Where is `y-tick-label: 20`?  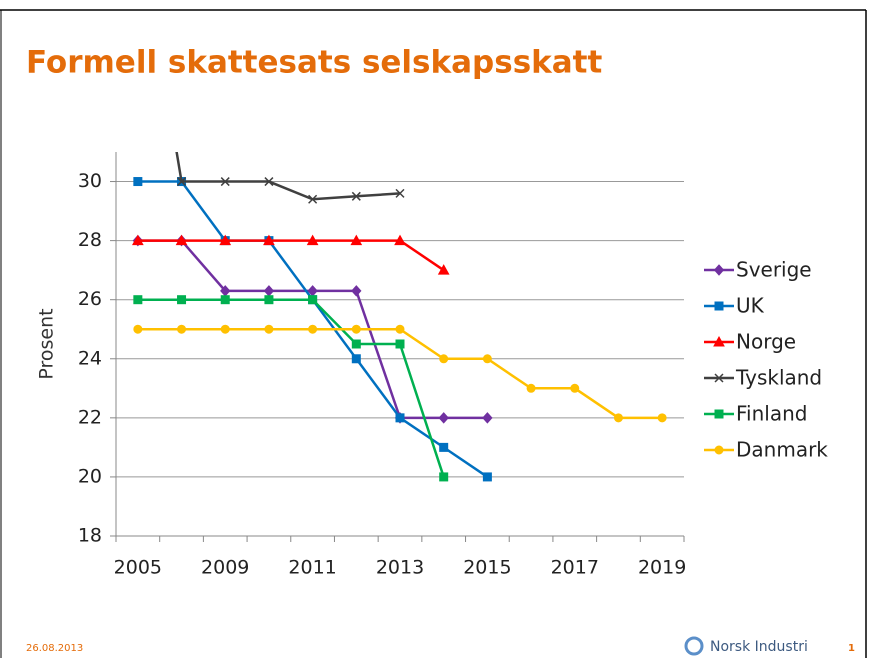 y-tick-label: 20 is located at coordinates (90, 476).